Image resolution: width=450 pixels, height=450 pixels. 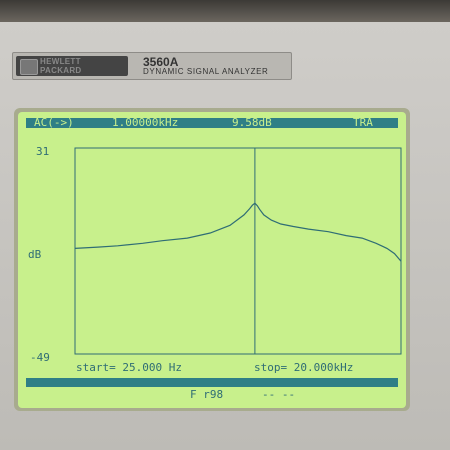 I want to click on trace-mode: TRA, so click(x=363, y=122).